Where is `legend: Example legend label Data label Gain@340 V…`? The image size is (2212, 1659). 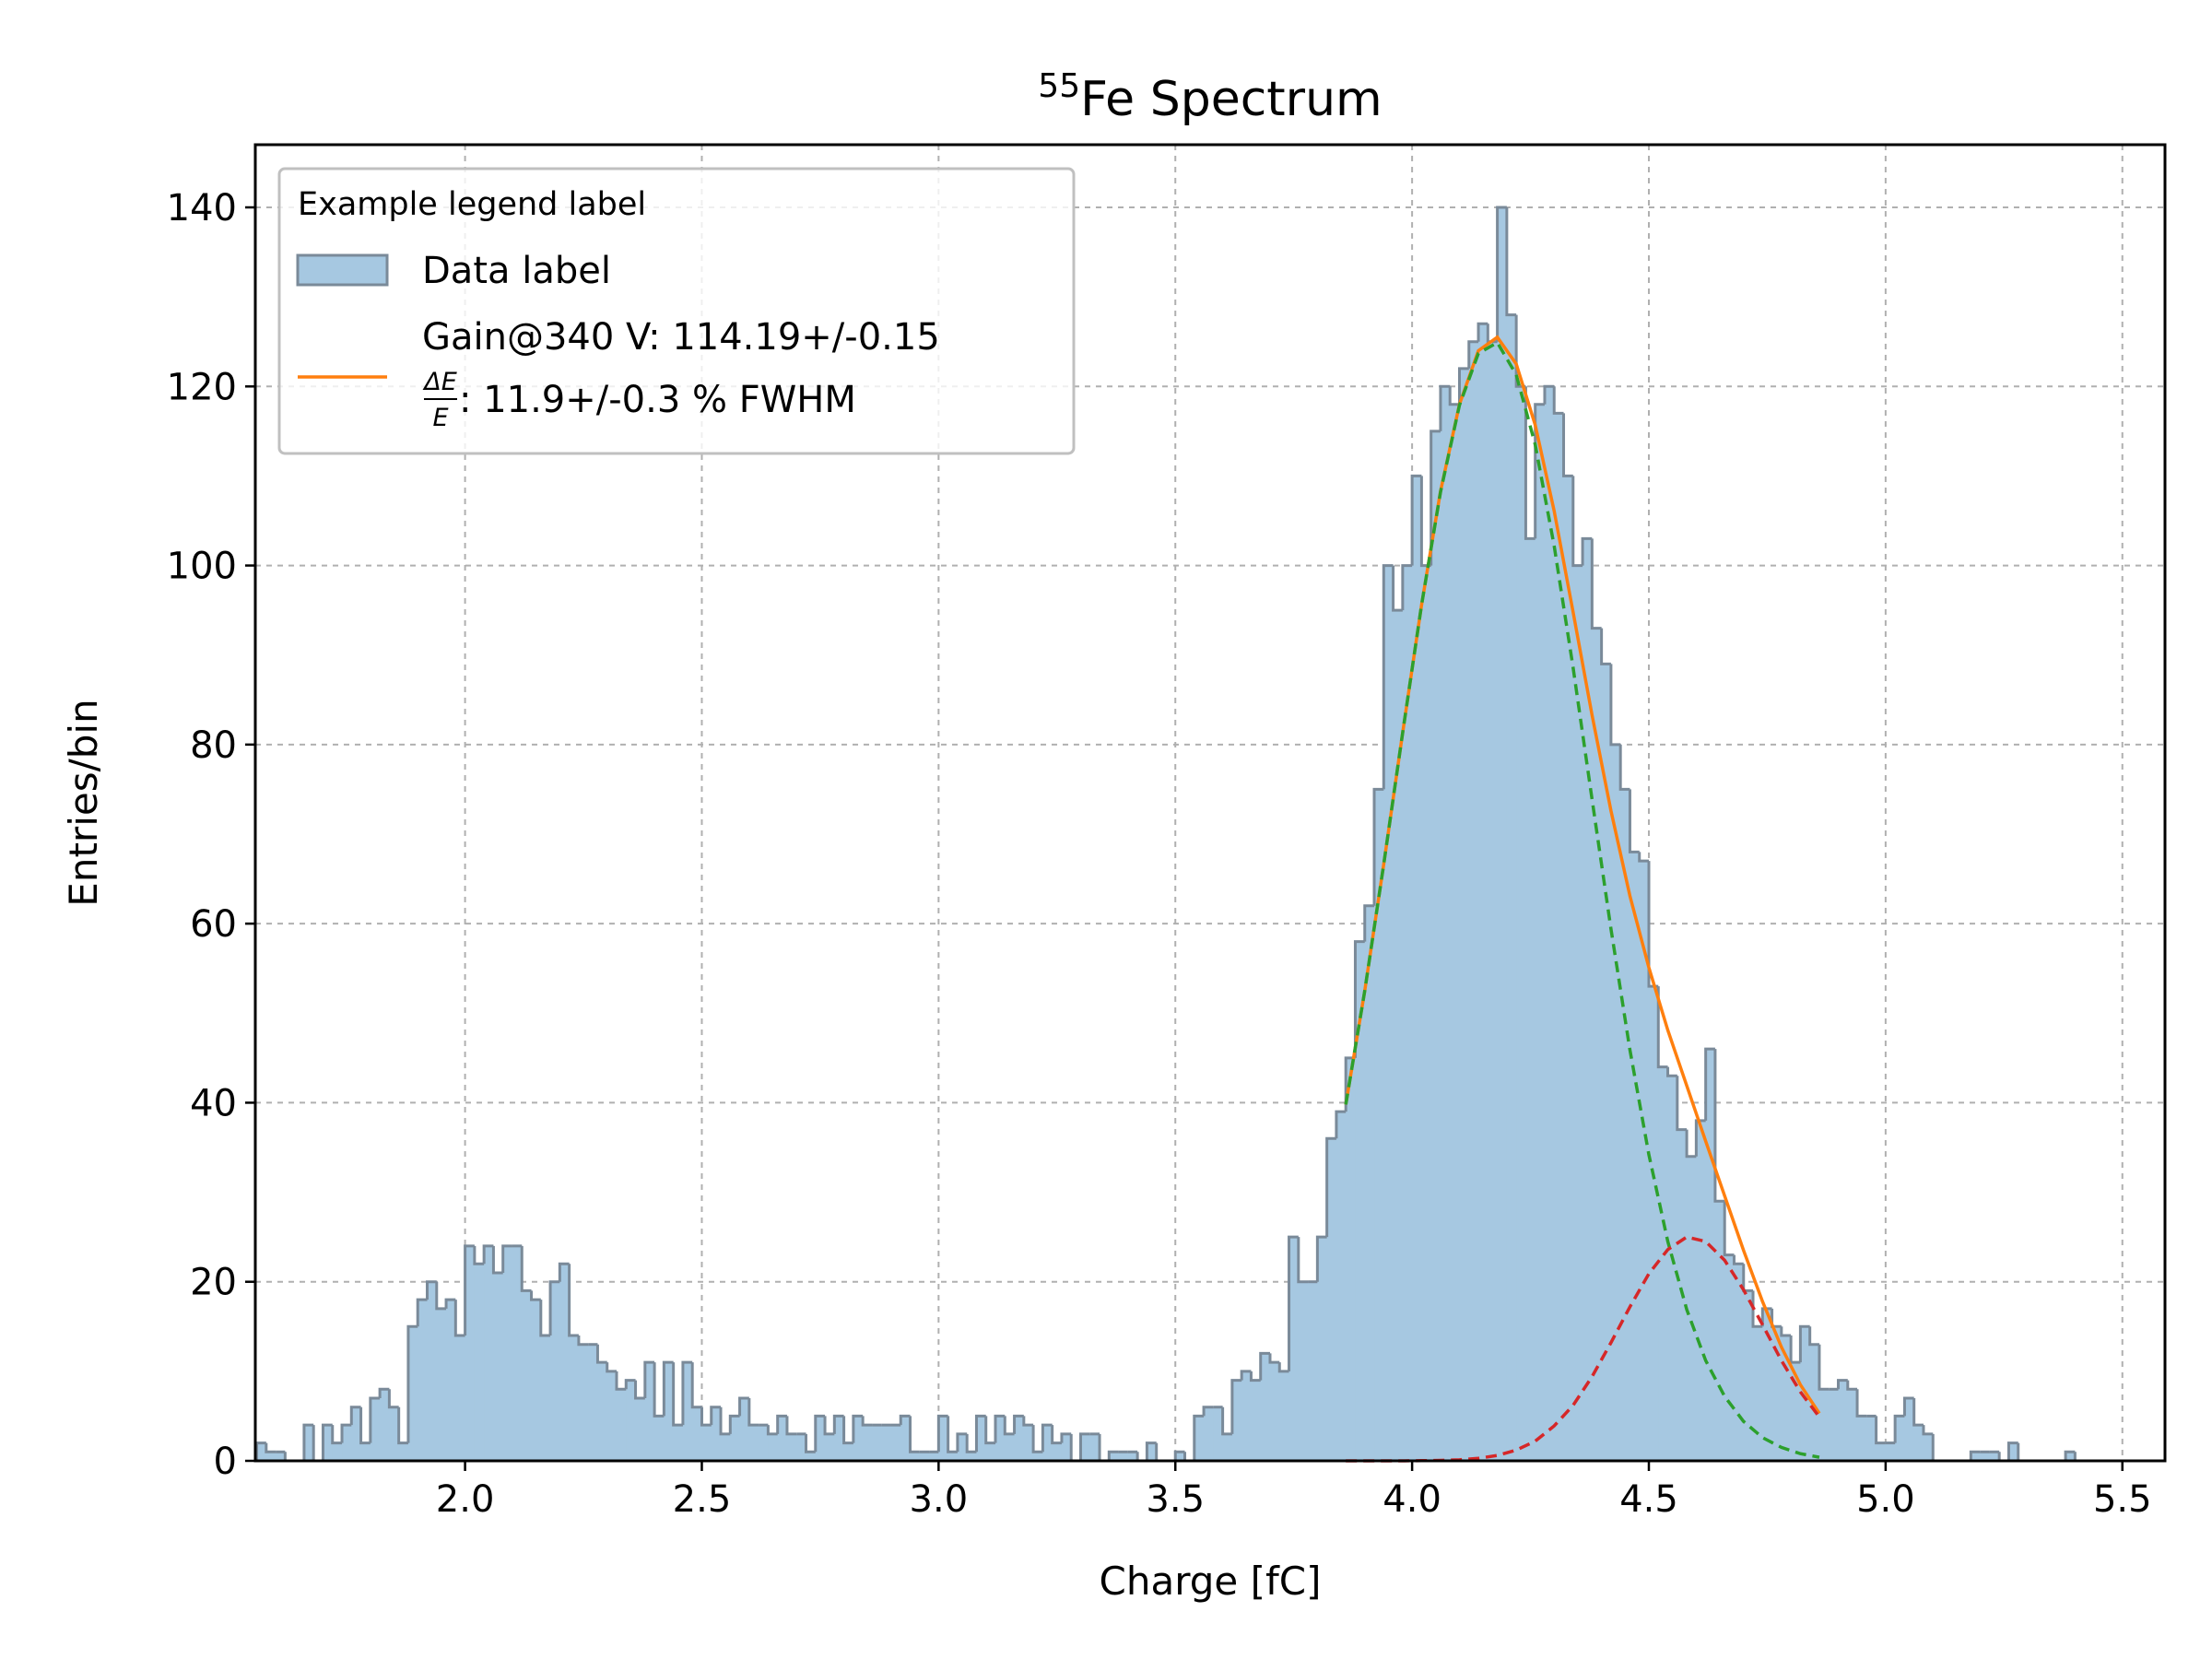 legend: Example legend label Data label Gain@340 V… is located at coordinates (676, 311).